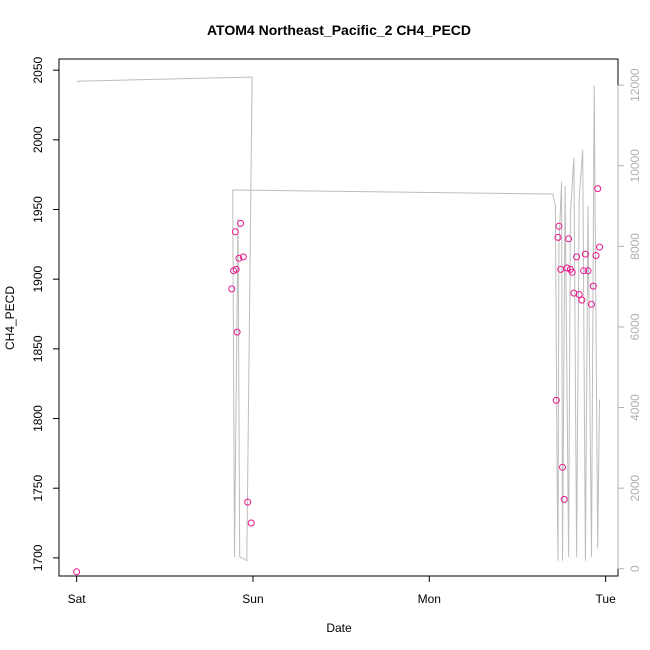 The image size is (650, 650). What do you see at coordinates (635, 407) in the screenshot?
I see `right-y-tick-label: 4000` at bounding box center [635, 407].